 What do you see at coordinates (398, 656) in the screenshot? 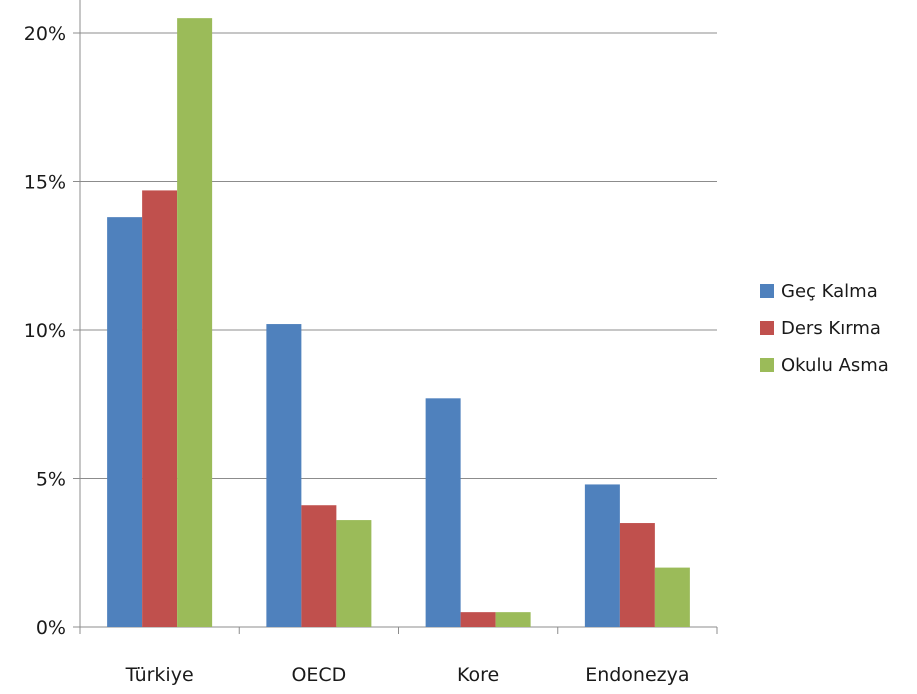
I see `x-axis-ticks: Türkiye OECD Kore Endonezya` at bounding box center [398, 656].